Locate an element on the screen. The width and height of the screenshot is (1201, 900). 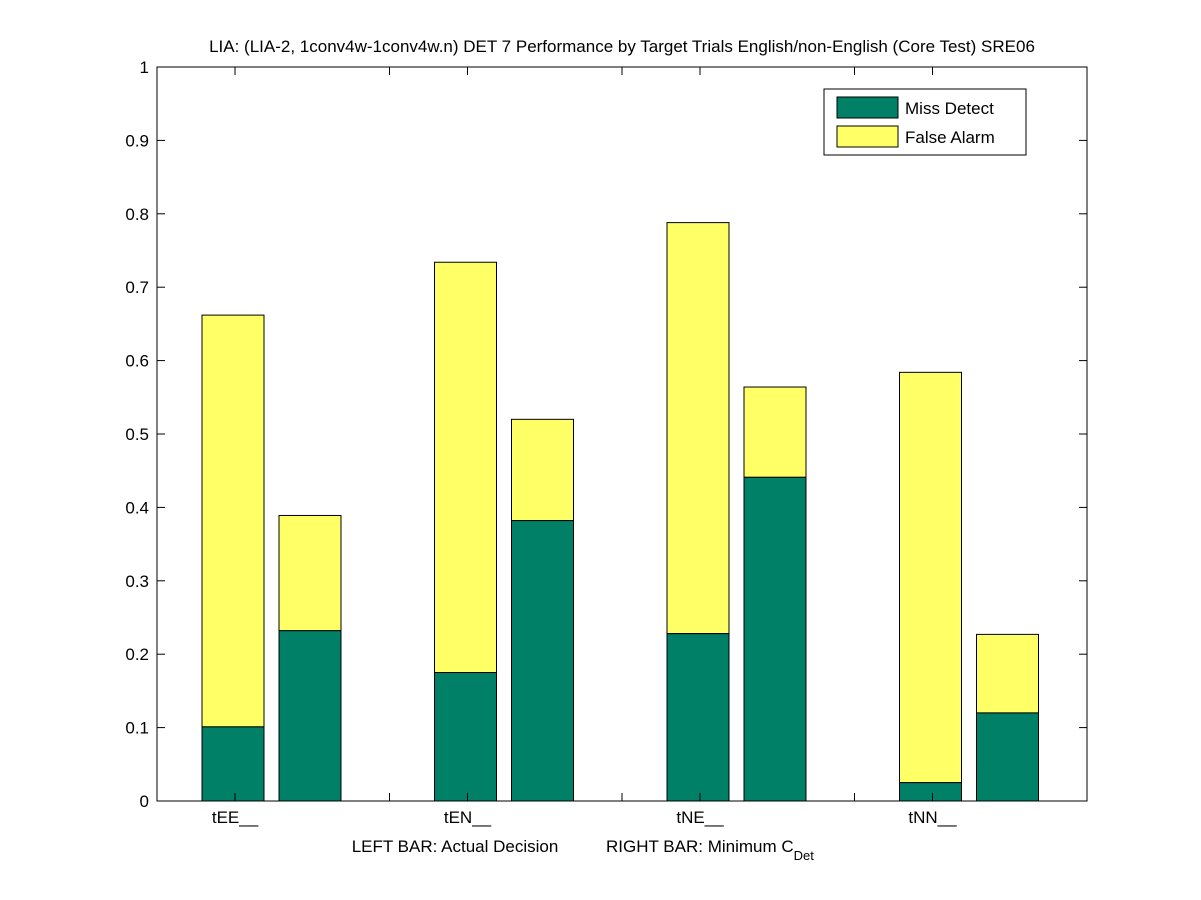
bar-tnn-actual-miss-detect is located at coordinates (930, 792).